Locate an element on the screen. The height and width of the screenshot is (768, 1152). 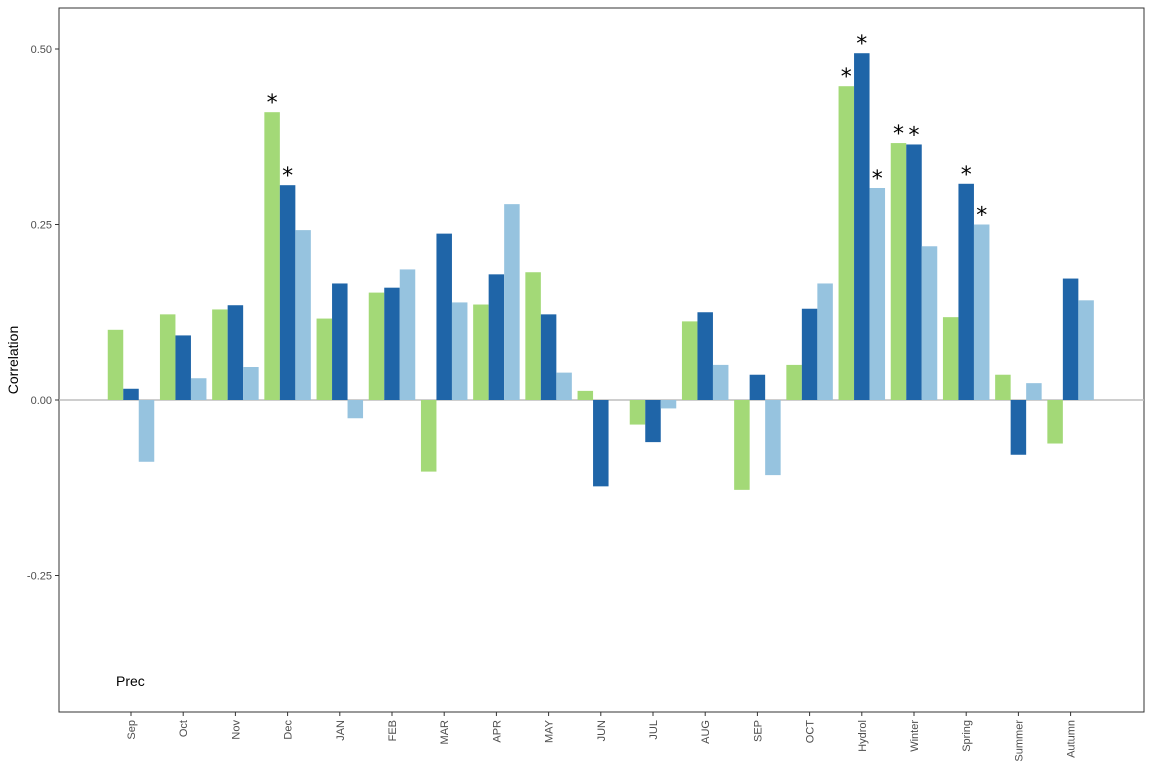
y-tick-label: 0.25 is located at coordinates (41, 226).